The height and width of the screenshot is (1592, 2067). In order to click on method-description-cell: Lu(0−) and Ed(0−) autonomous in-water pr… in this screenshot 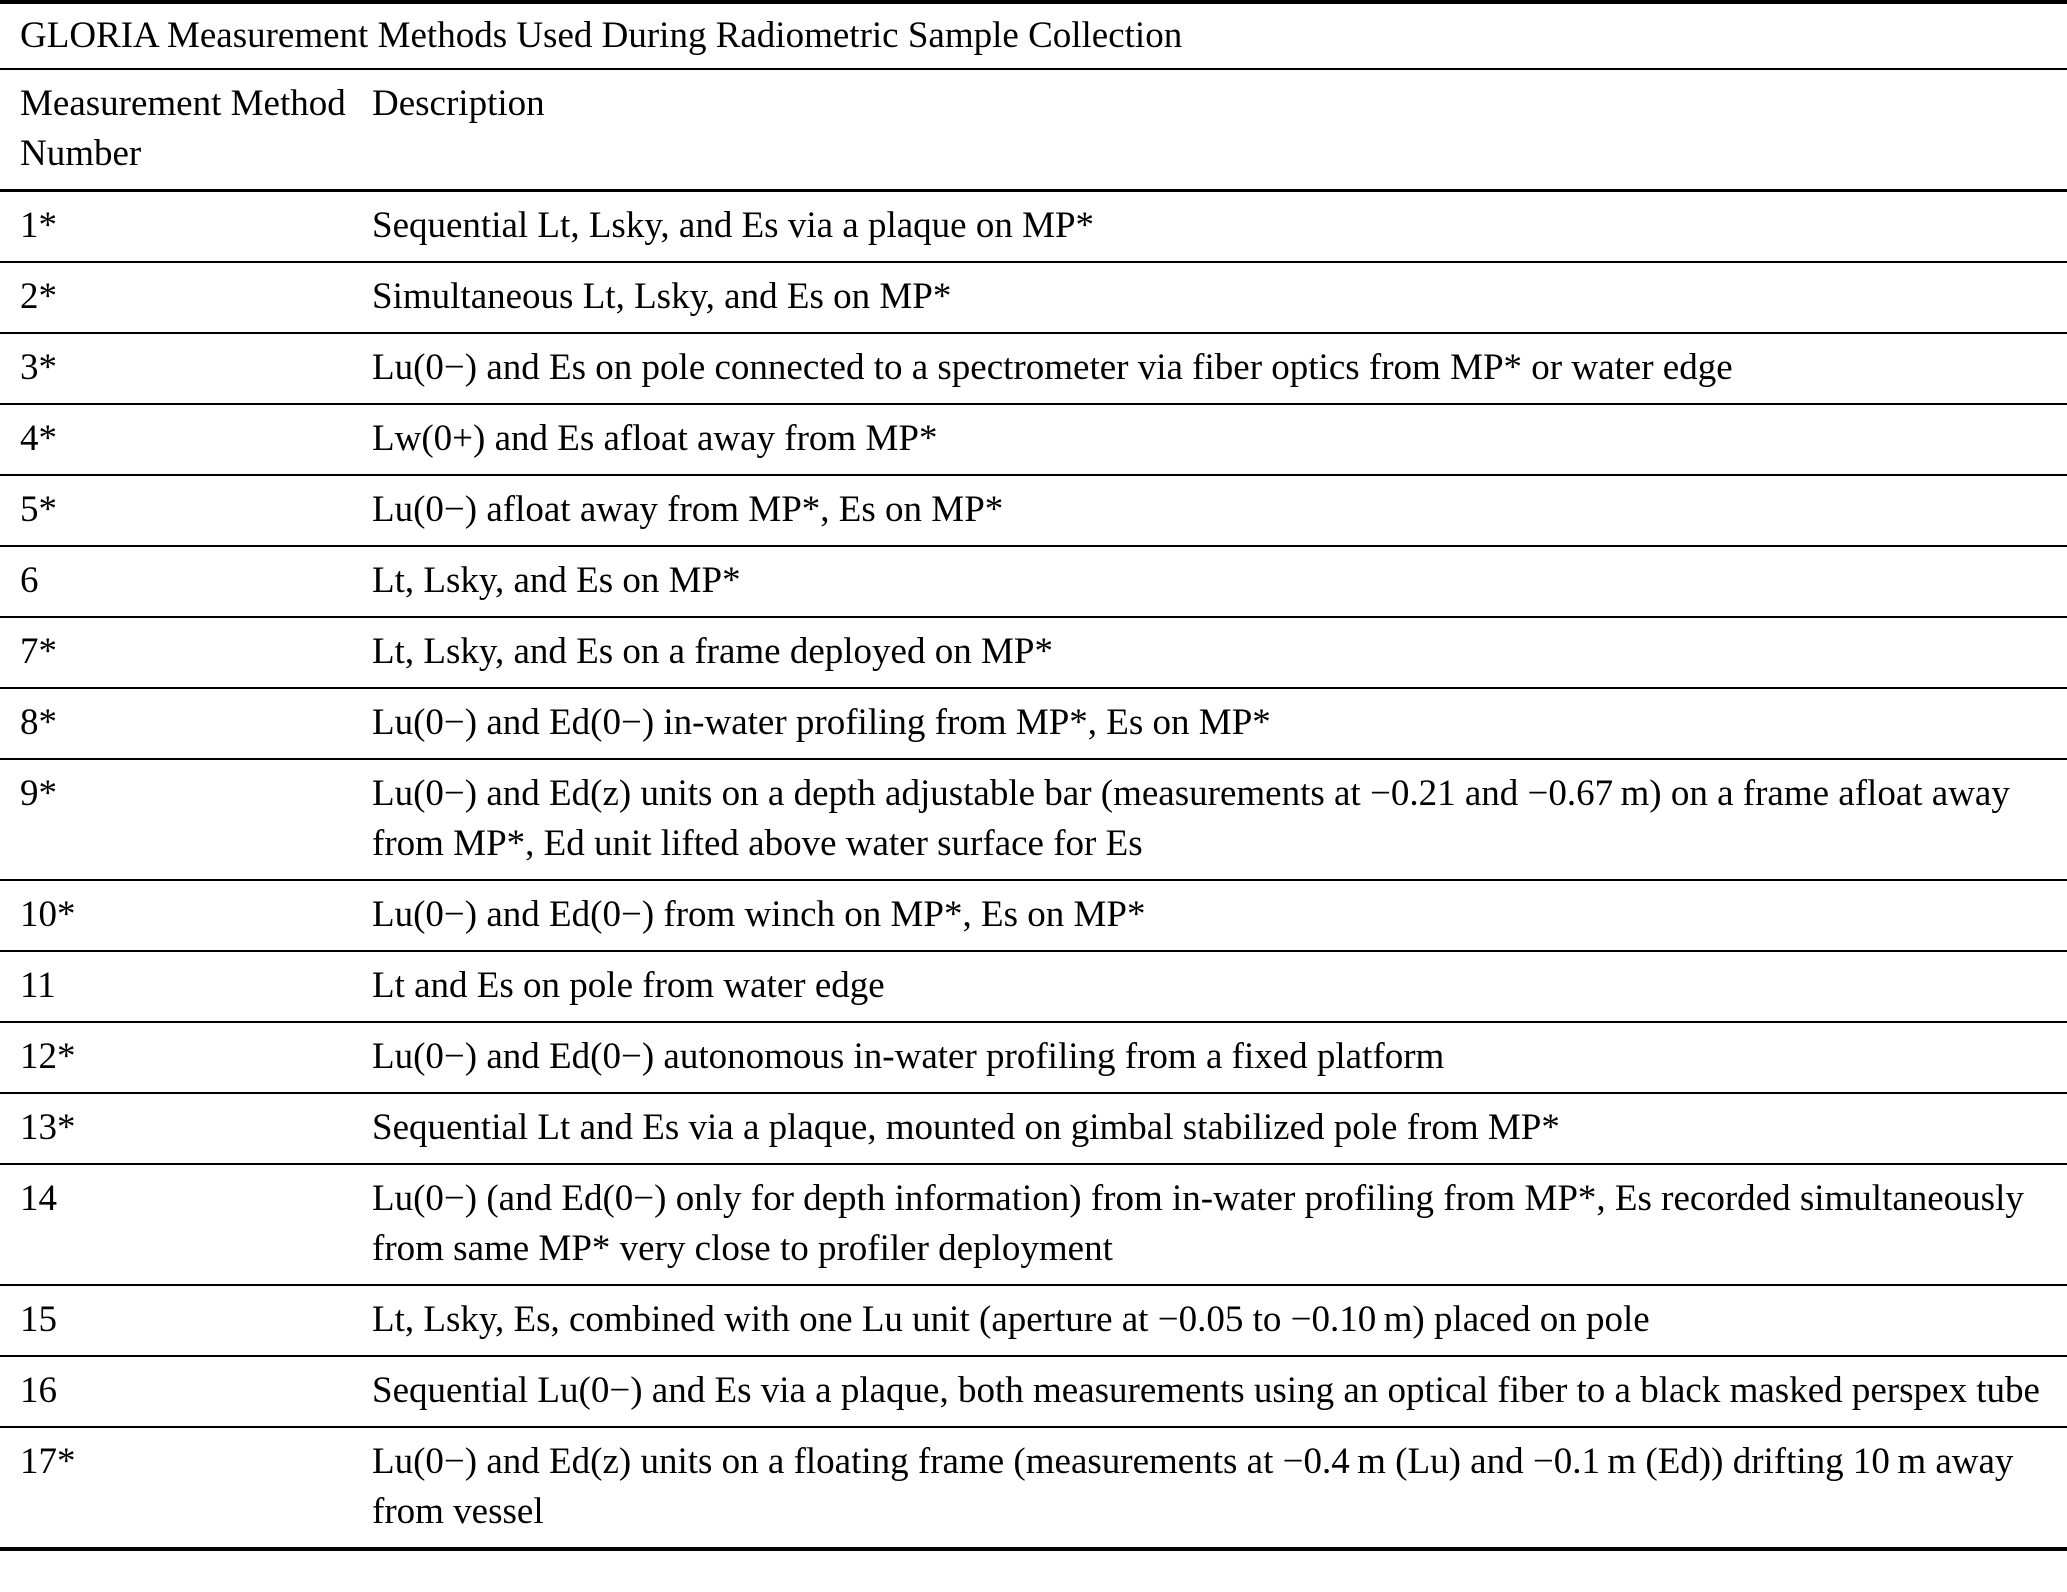, I will do `click(1219, 1058)`.